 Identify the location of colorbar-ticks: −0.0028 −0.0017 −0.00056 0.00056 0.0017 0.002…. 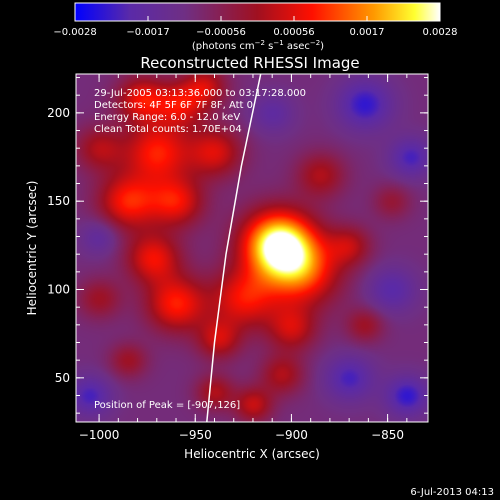
(255, 27).